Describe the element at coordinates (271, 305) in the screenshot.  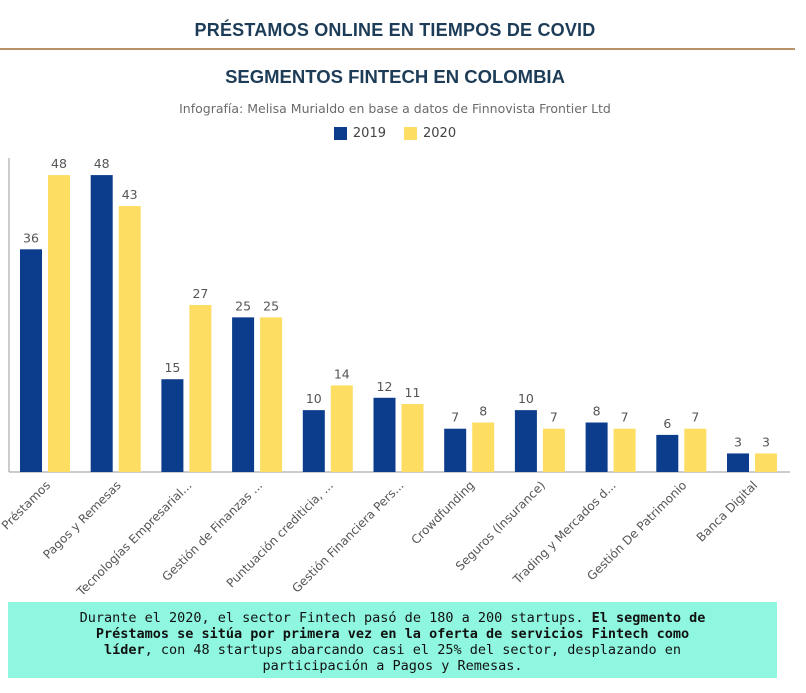
I see `data-label-2020-4: 25` at that location.